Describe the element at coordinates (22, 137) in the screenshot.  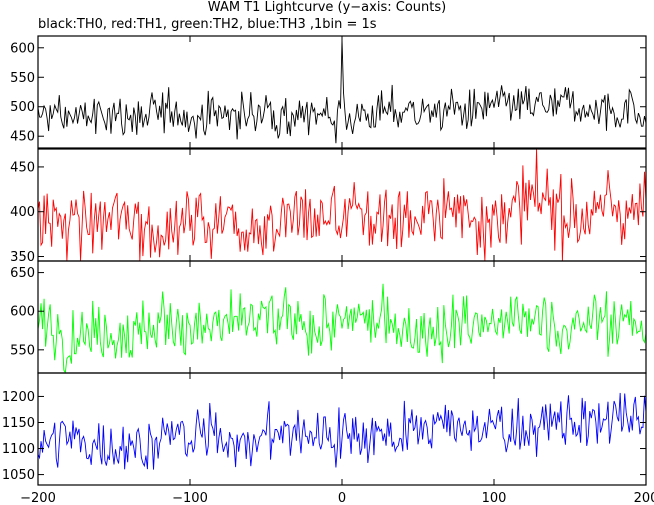
I see `y-tick-label-th0: 450` at that location.